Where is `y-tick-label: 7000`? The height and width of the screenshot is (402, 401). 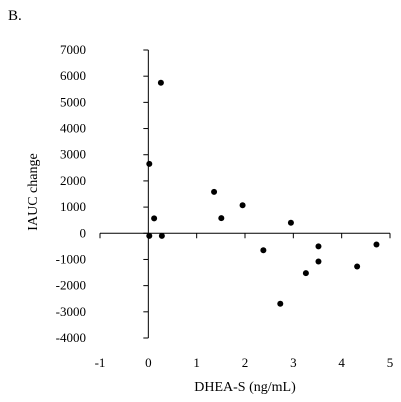
y-tick-label: 7000 is located at coordinates (73, 49).